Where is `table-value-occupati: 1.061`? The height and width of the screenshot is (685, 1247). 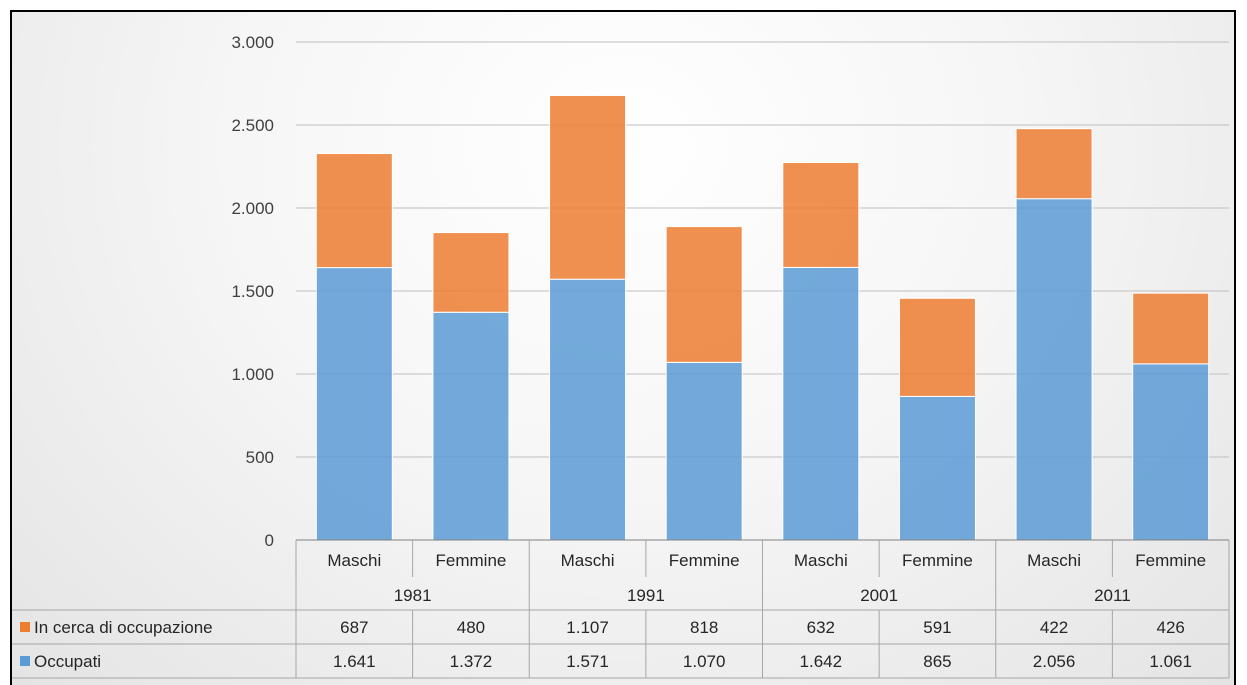
table-value-occupati: 1.061 is located at coordinates (1170, 661).